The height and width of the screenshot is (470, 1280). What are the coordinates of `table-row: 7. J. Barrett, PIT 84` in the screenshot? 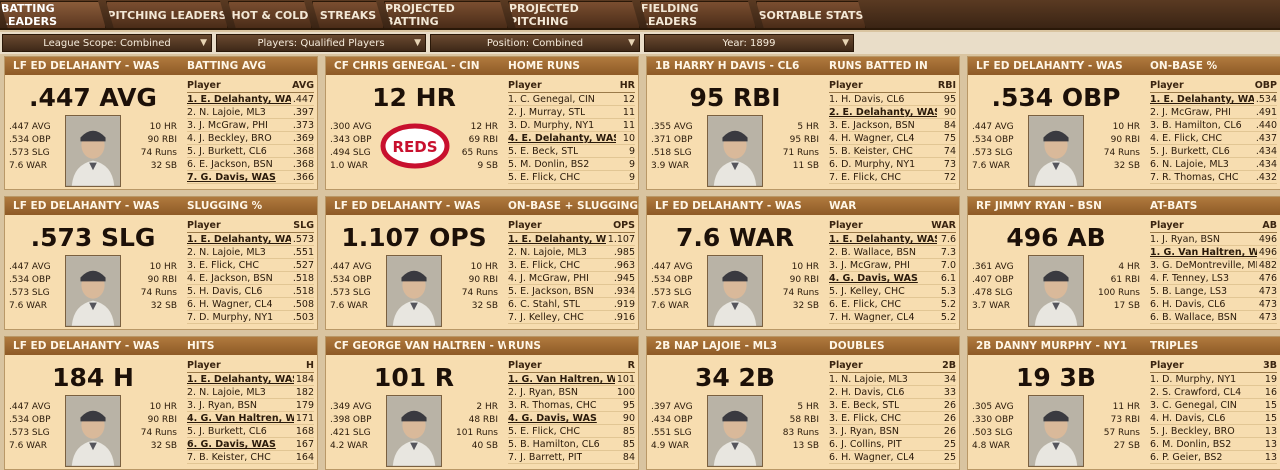 It's located at (571, 457).